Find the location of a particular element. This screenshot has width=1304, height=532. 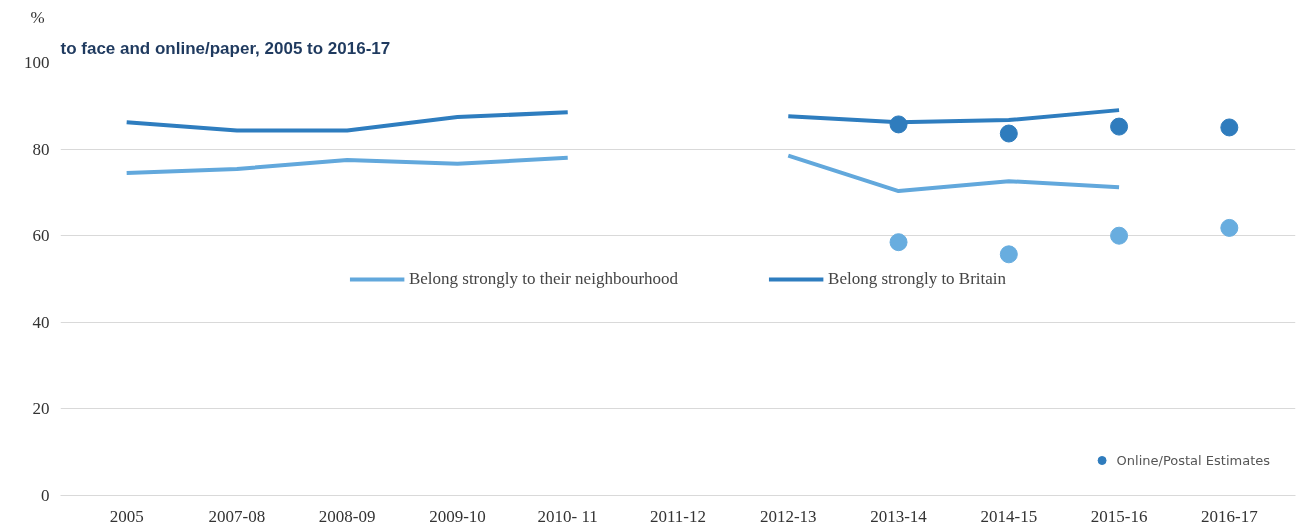

x-tick-label: 2009-10 is located at coordinates (457, 516).